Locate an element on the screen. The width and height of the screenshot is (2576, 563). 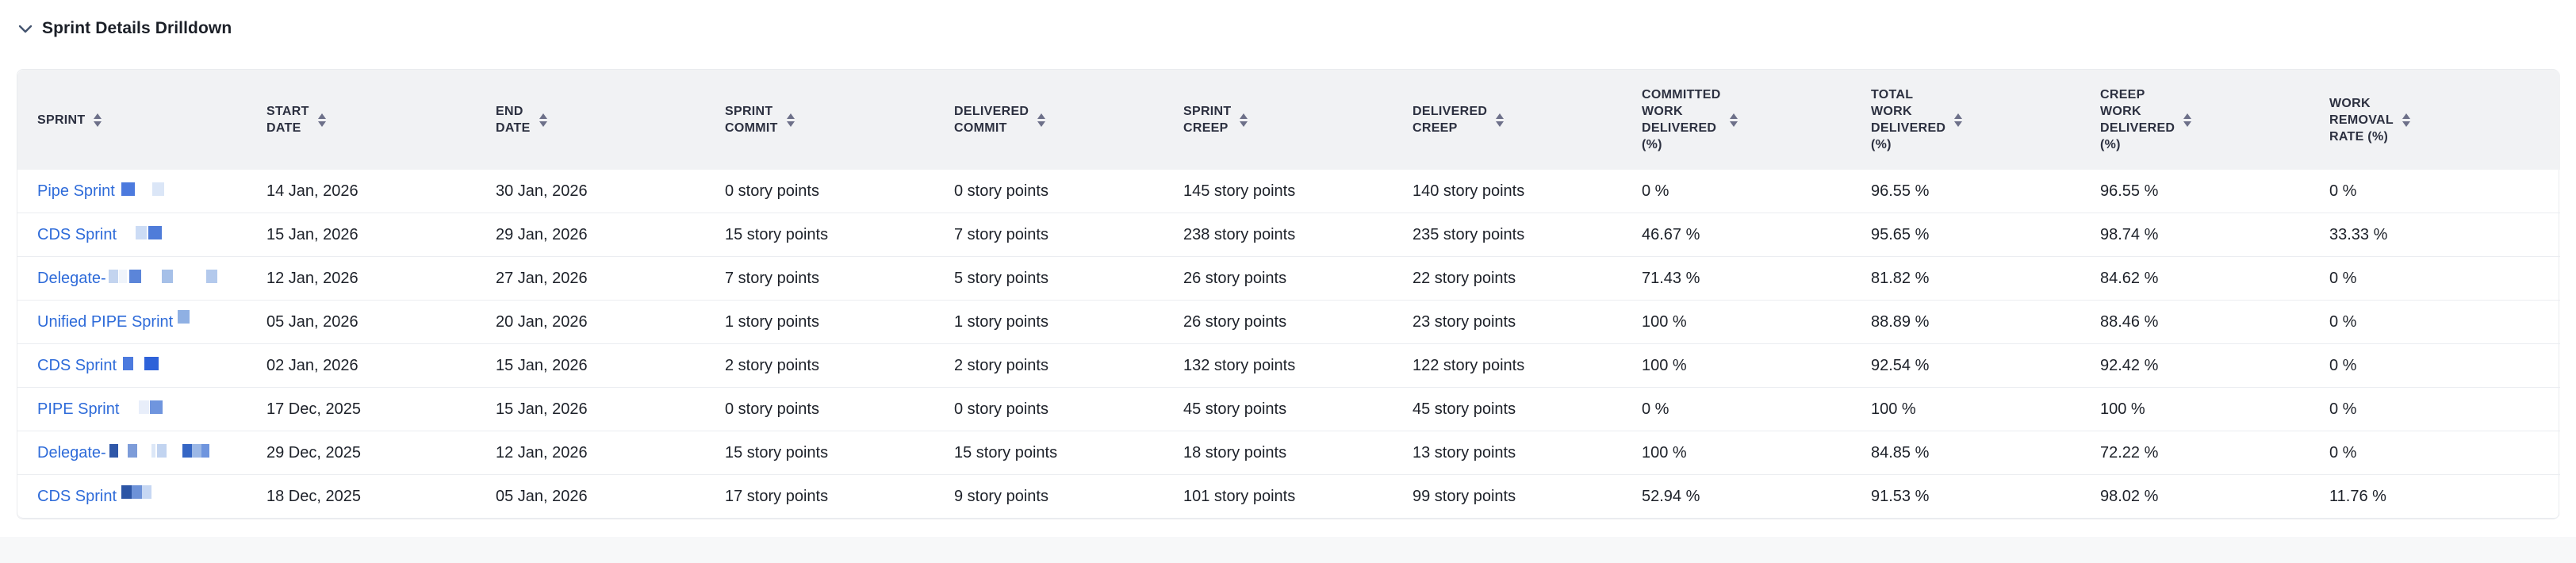
cell-end-date: 12 Jan, 2026 is located at coordinates (591, 453).